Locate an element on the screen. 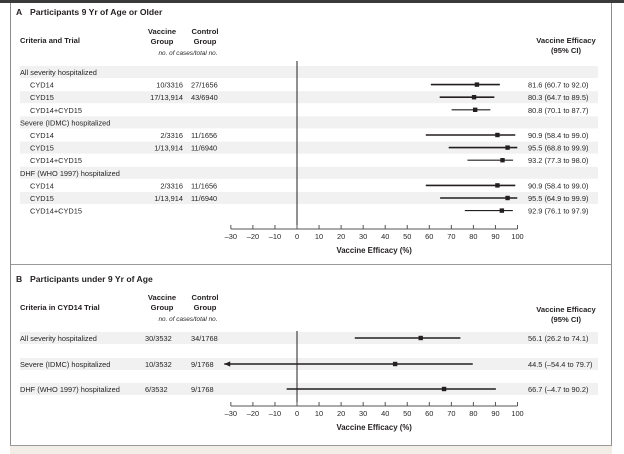  x-axis-tick-label: 40 is located at coordinates (385, 236).